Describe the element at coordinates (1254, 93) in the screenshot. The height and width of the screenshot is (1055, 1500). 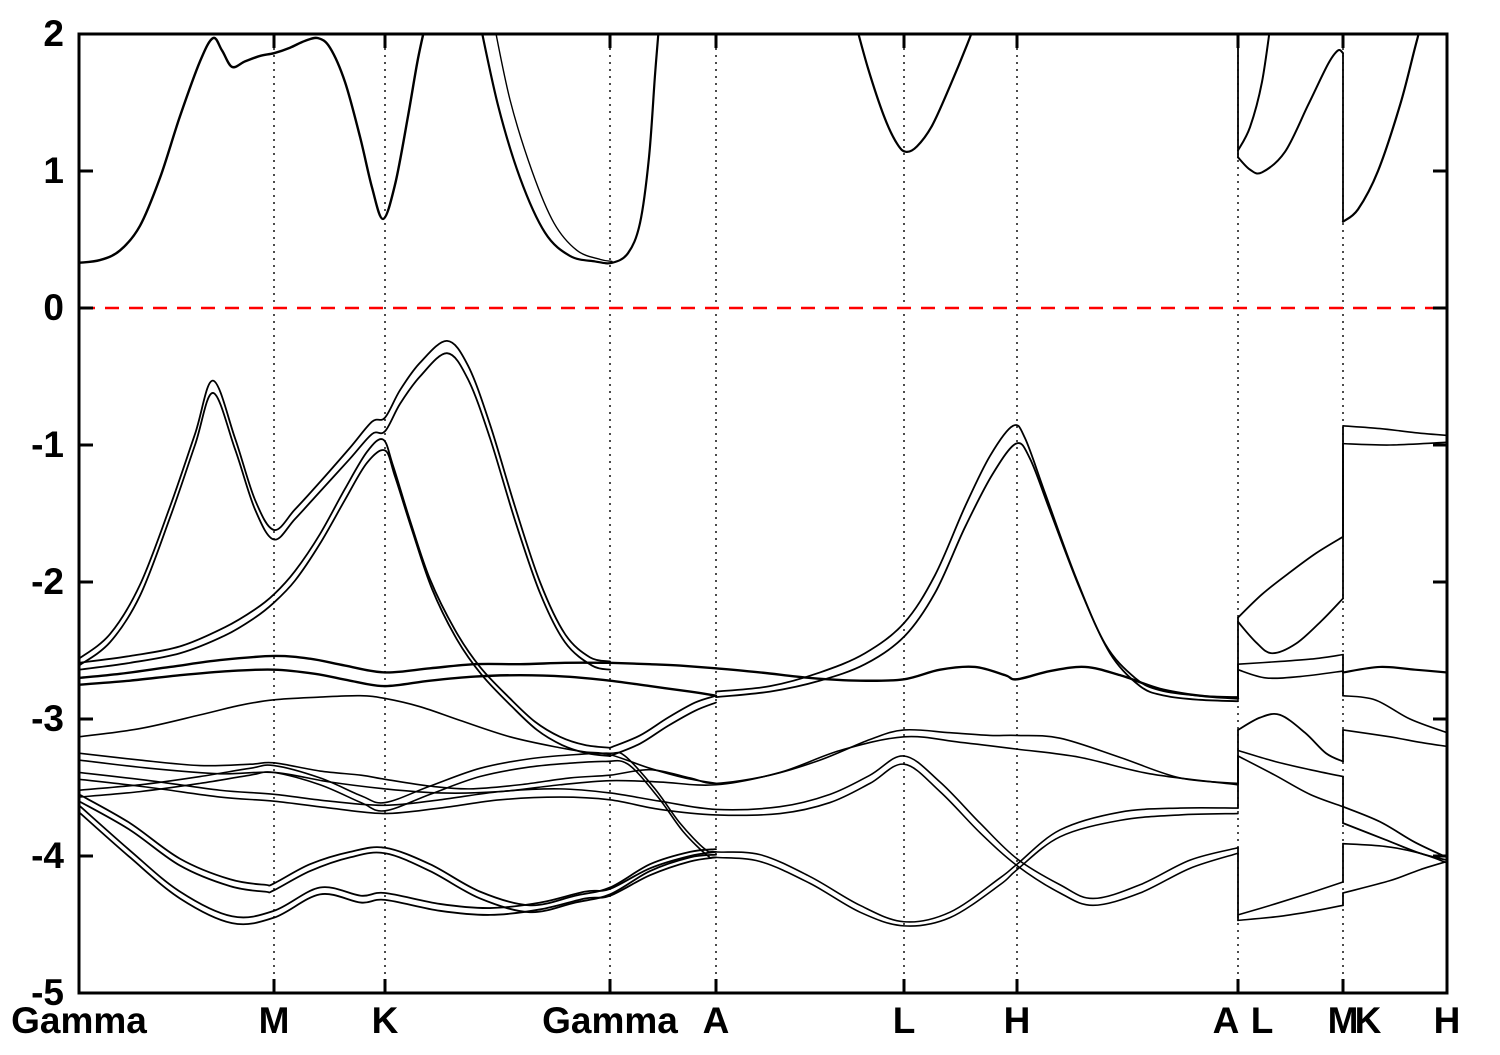
I see `band-line-LM-conduction-up` at that location.